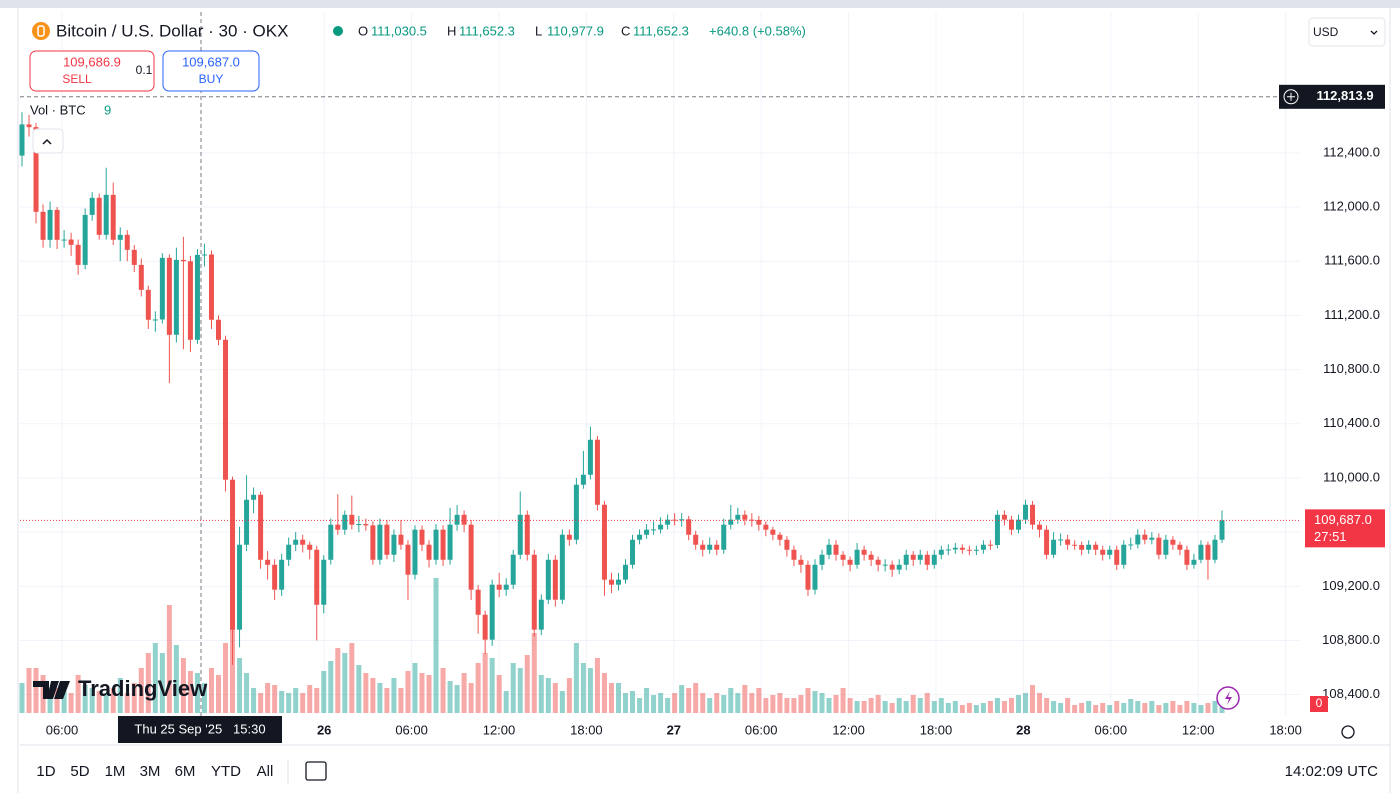 This screenshot has width=1400, height=793. What do you see at coordinates (1351, 693) in the screenshot?
I see `y-tick-label: 108,400.0` at bounding box center [1351, 693].